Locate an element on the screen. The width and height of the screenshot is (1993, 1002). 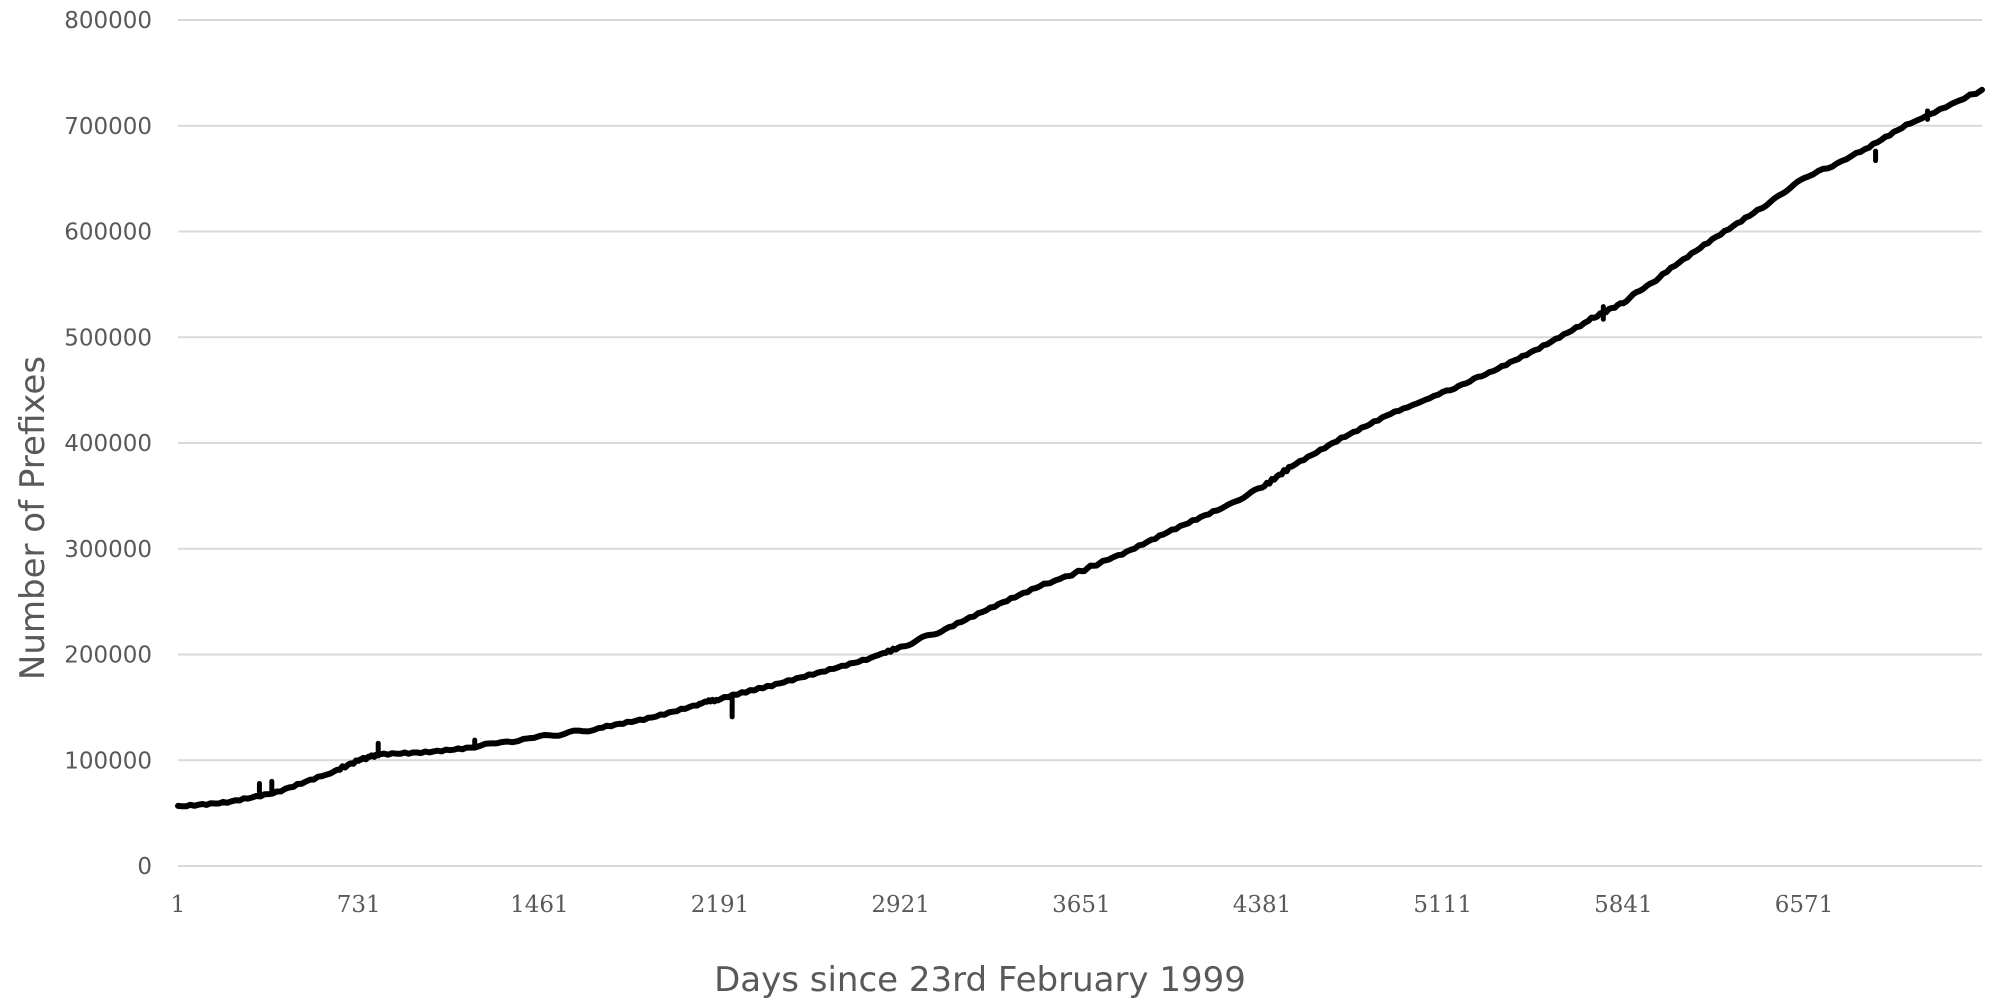
y-tick-label: 100000 is located at coordinates (108, 761).